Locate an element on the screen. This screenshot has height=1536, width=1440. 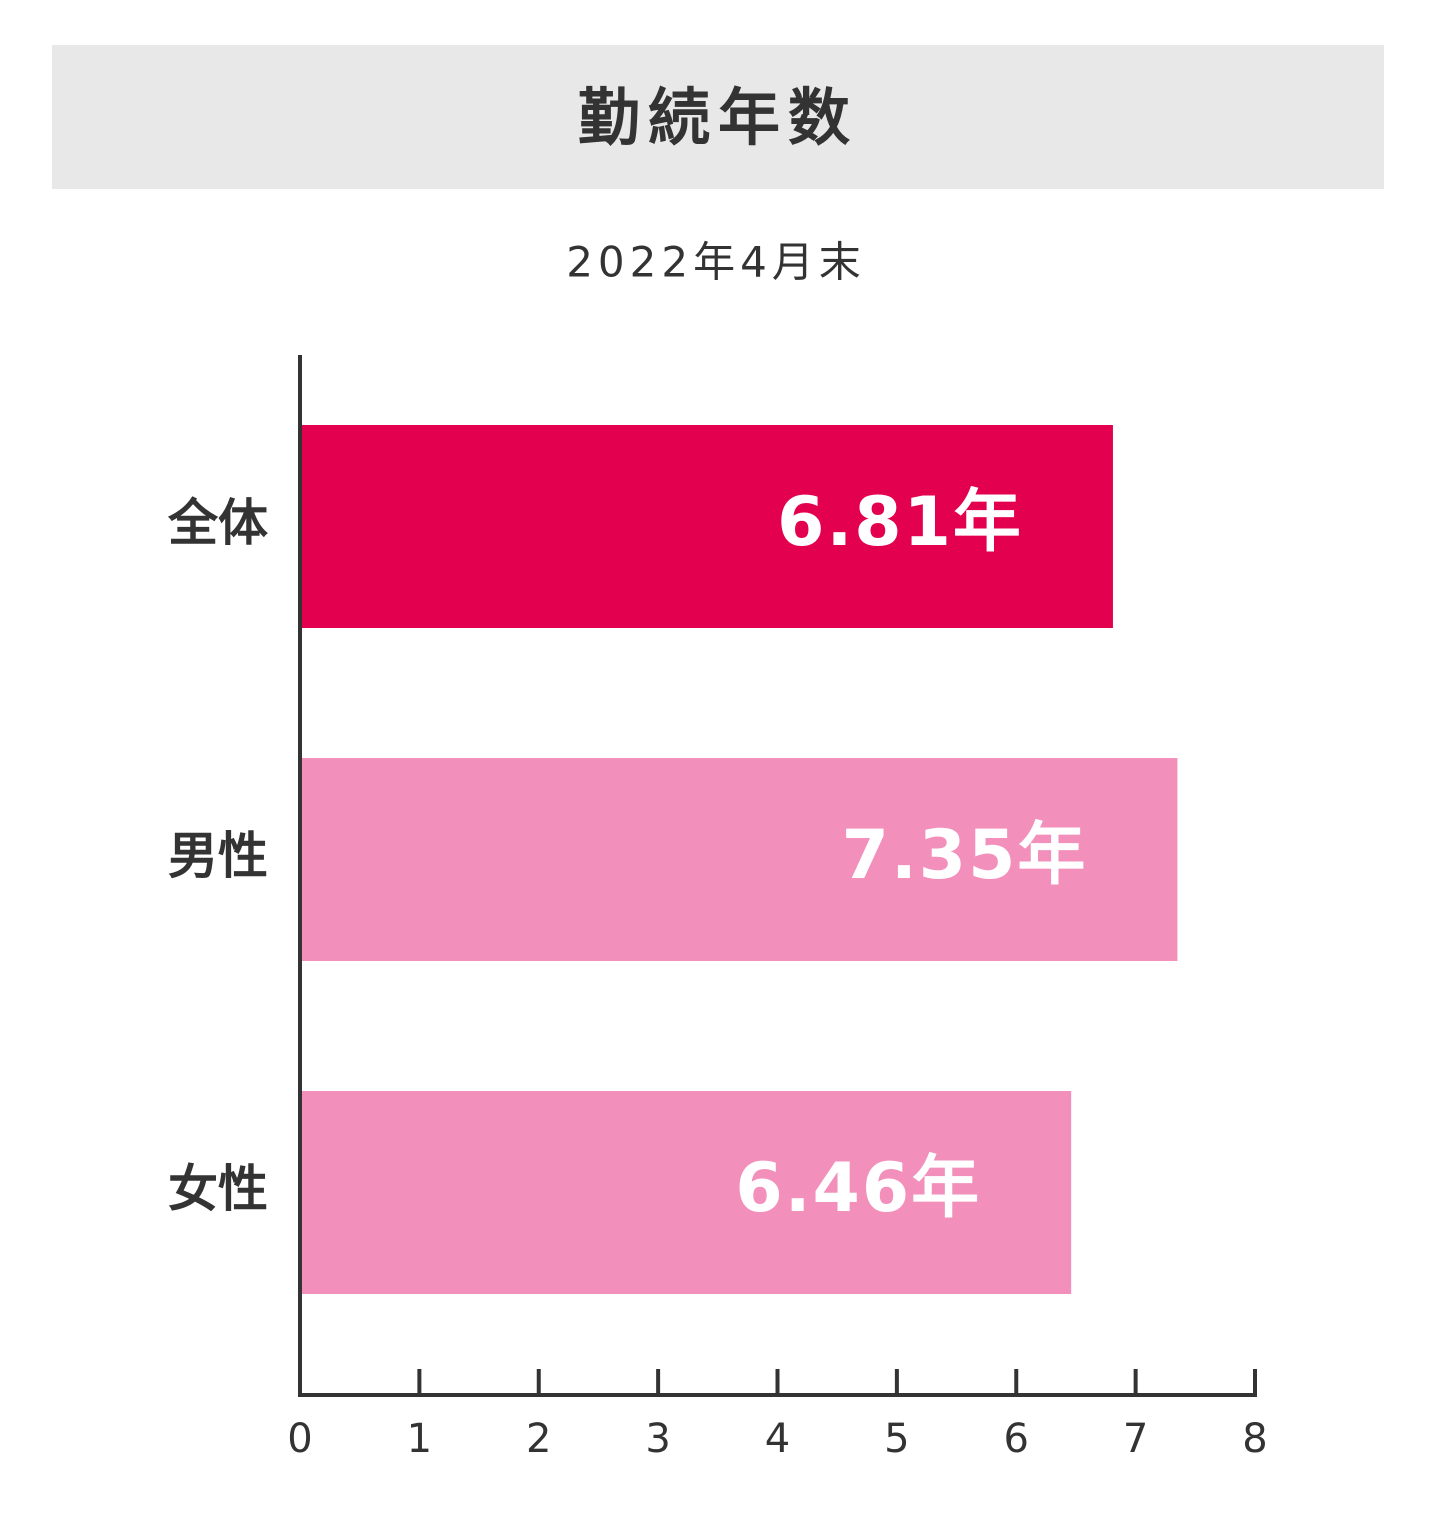
y-tick-label: 全体 is located at coordinates (217, 523).